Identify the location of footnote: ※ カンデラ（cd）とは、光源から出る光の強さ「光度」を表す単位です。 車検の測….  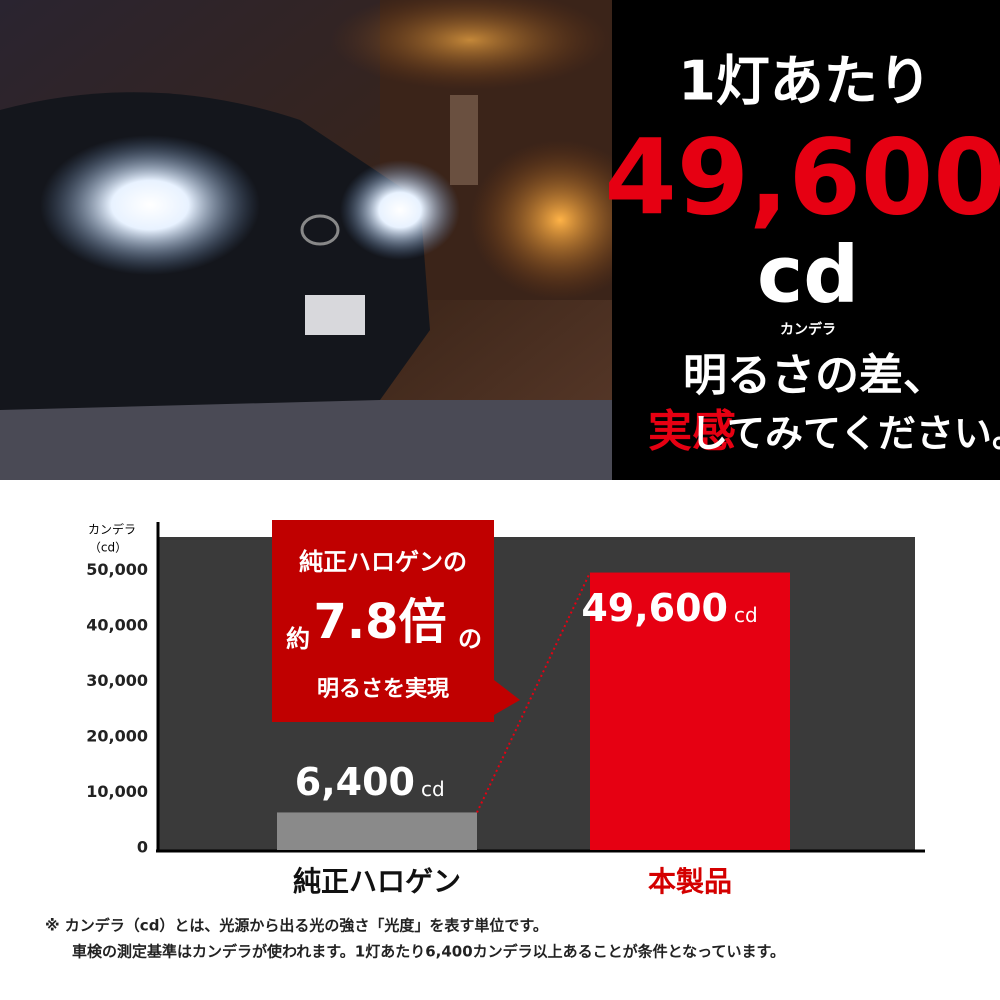
(415, 939).